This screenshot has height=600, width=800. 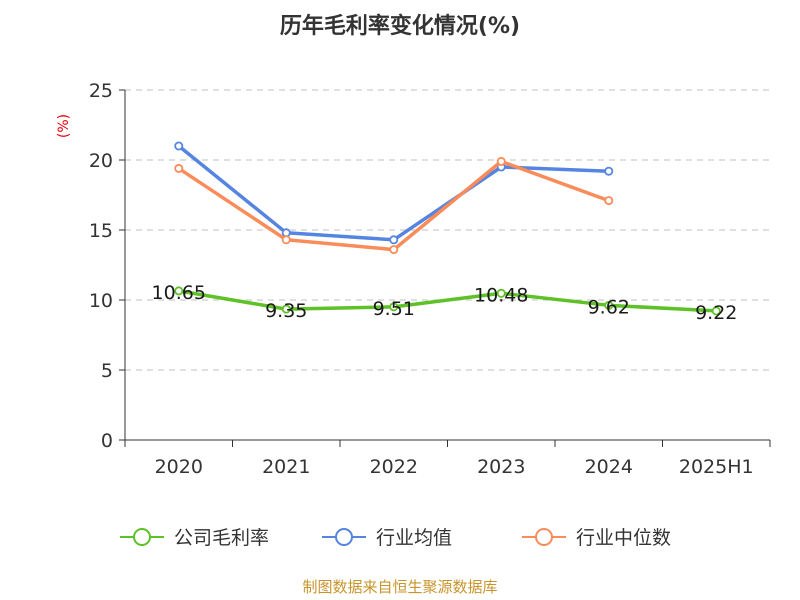 What do you see at coordinates (64, 126) in the screenshot?
I see `y-axis-label: (%)` at bounding box center [64, 126].